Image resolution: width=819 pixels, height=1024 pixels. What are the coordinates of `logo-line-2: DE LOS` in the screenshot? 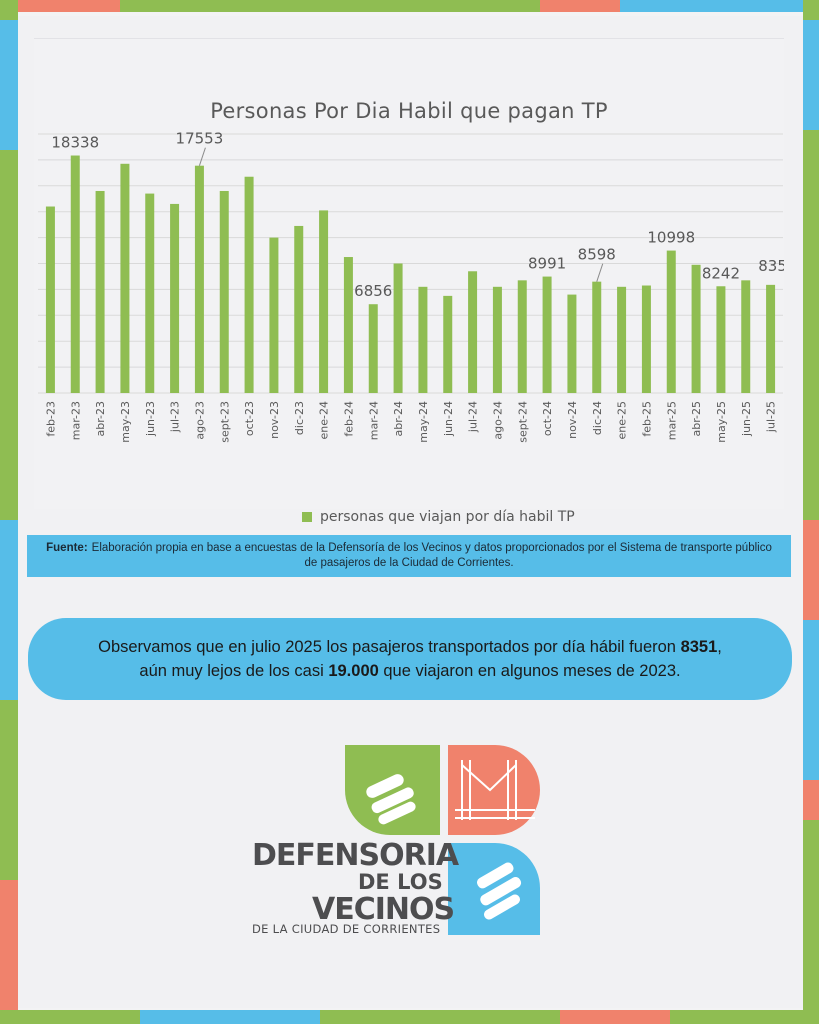 It's located at (400, 882).